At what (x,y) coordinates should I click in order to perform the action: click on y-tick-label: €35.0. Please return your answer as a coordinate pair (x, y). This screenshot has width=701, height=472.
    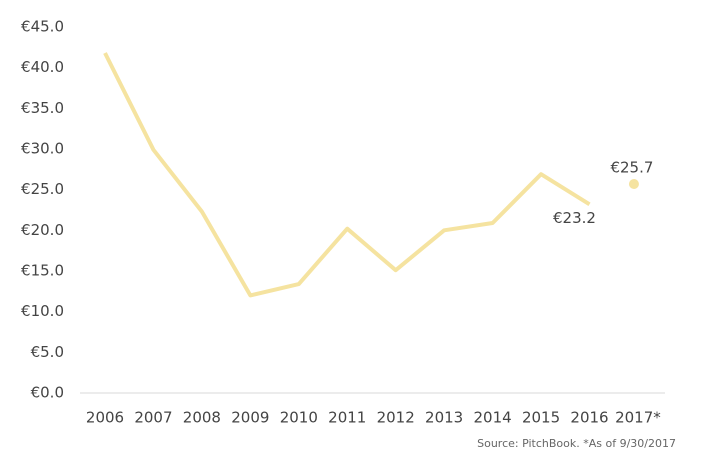
    Looking at the image, I should click on (42, 108).